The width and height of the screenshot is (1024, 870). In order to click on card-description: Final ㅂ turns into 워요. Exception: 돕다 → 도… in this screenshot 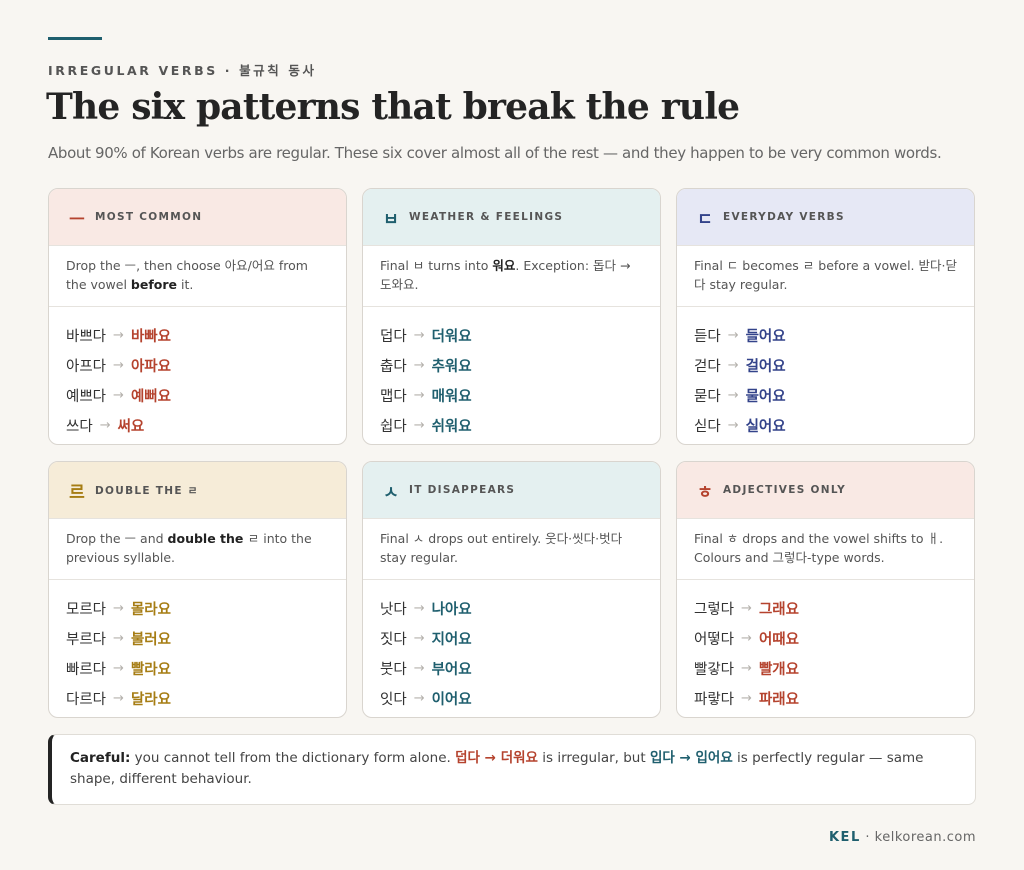, I will do `click(511, 276)`.